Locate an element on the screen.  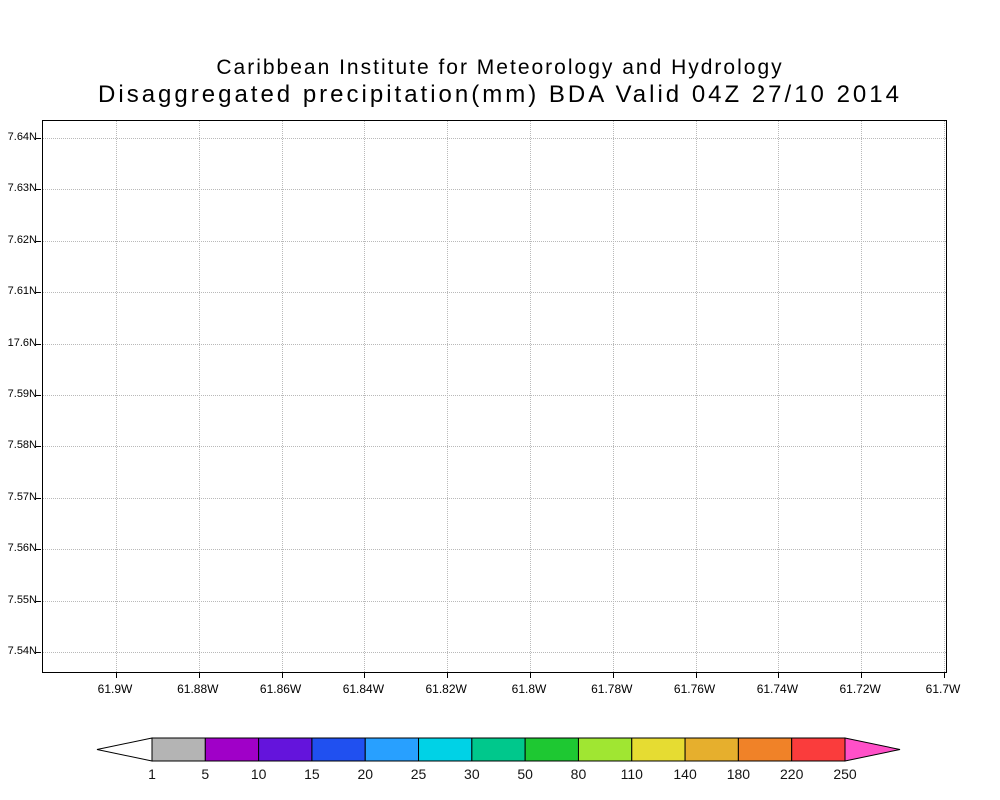
x-axis-tick-label: 61.9W is located at coordinates (115, 689).